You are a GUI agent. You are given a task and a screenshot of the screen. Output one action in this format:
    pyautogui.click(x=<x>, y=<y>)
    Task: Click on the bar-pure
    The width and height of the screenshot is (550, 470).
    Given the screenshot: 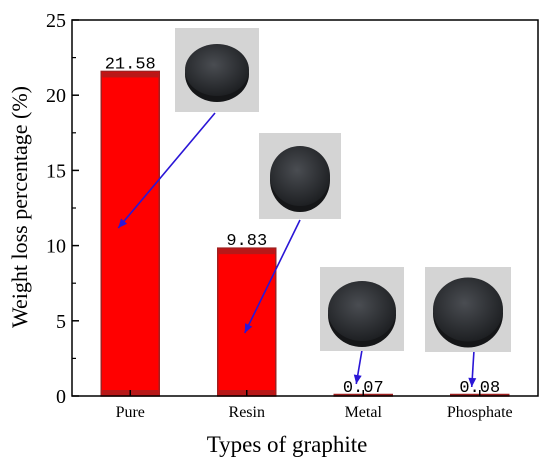 What is the action you would take?
    pyautogui.click(x=130, y=233)
    